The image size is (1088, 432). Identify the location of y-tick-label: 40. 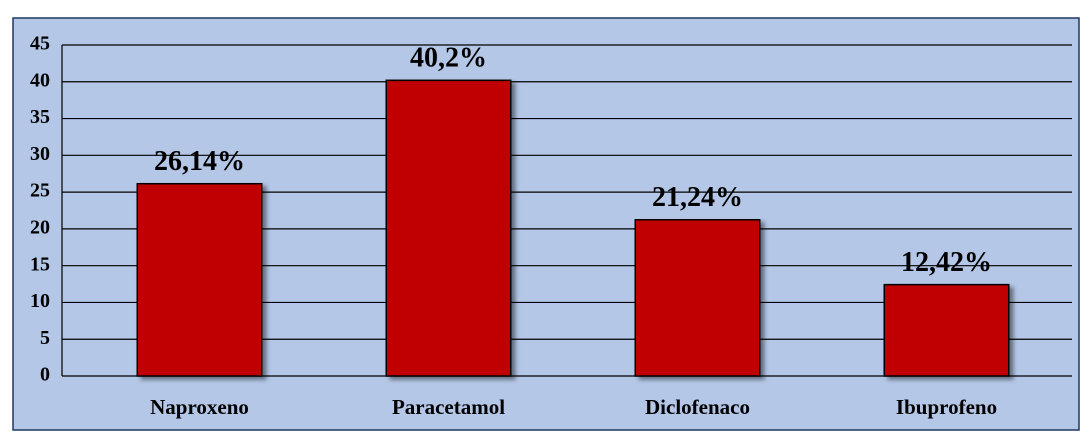
(40, 80).